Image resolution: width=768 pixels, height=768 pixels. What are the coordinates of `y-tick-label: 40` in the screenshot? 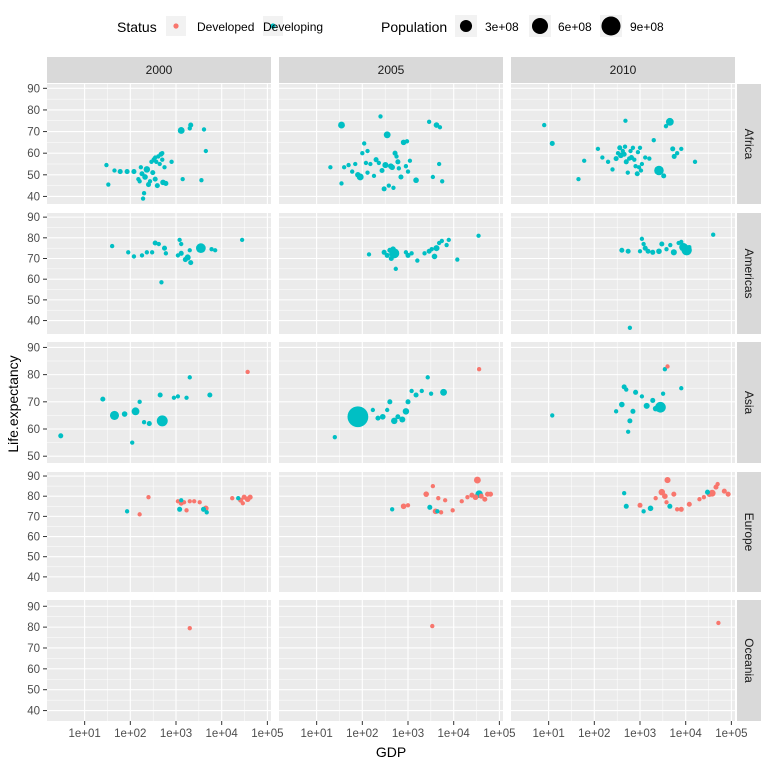 It's located at (33, 712).